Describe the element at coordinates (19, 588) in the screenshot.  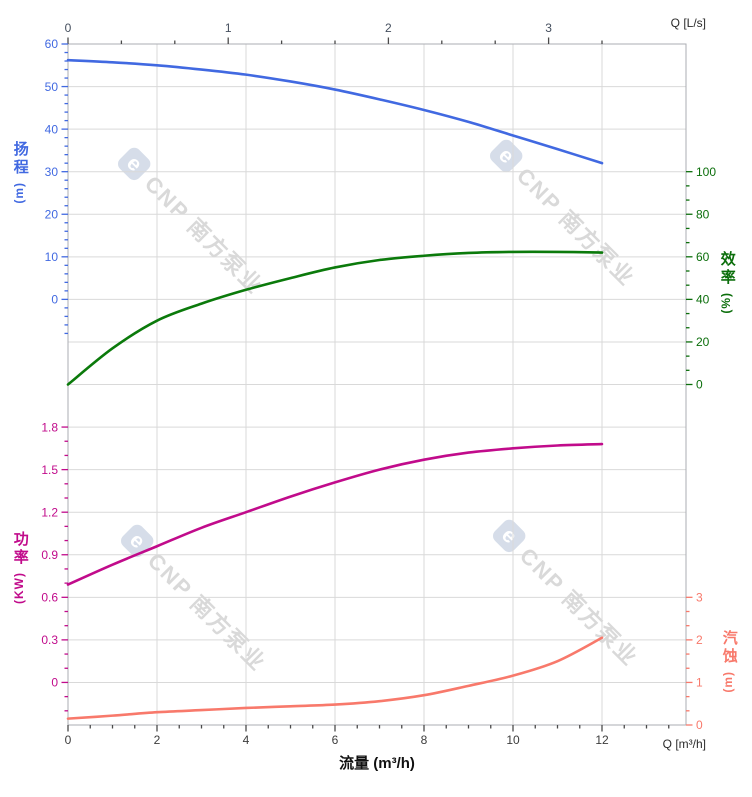
I see `power-axis-unit: (KW)` at that location.